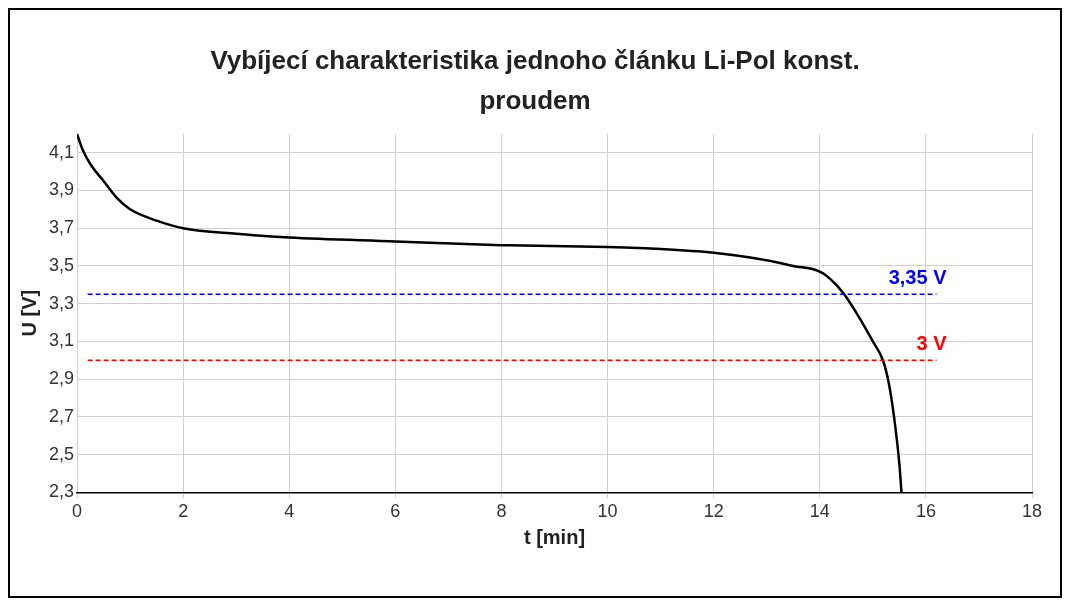 The height and width of the screenshot is (604, 1073). I want to click on y-tick-label: 3,9, so click(61, 189).